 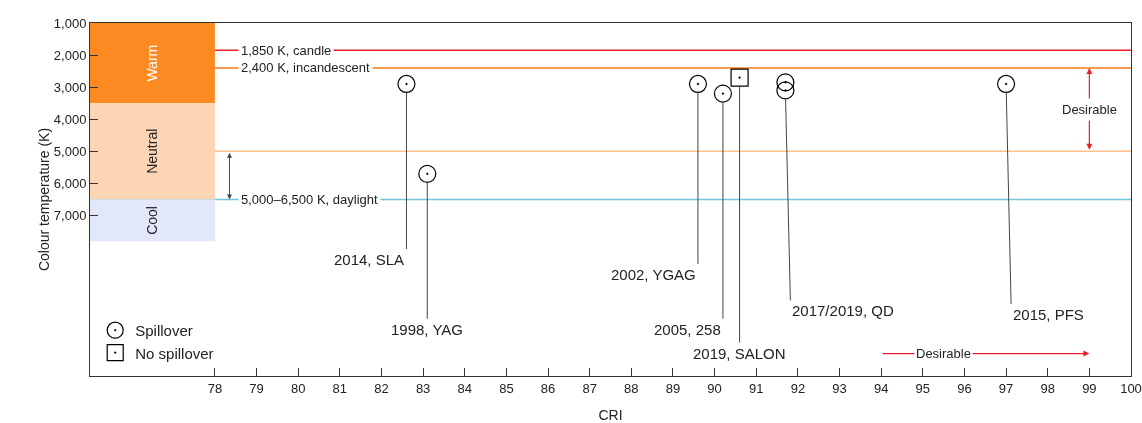 I want to click on y-tick-label: 4,000, so click(x=70, y=119).